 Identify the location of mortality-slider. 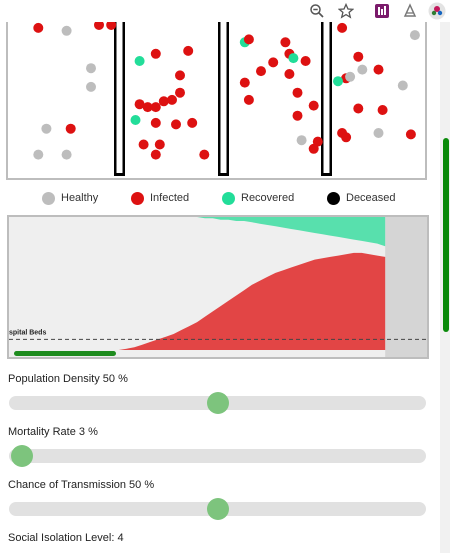
(217, 456).